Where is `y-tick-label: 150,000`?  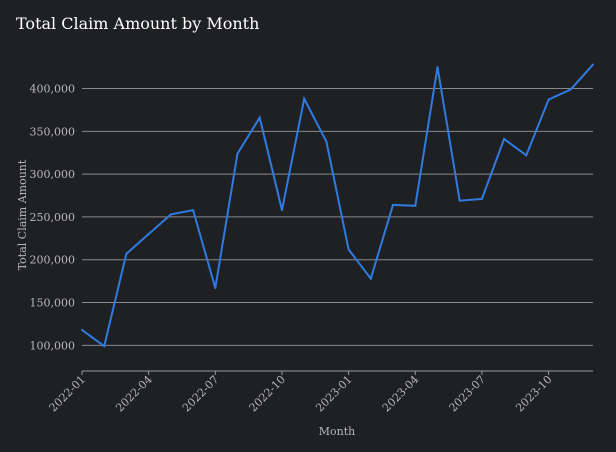 y-tick-label: 150,000 is located at coordinates (53, 303).